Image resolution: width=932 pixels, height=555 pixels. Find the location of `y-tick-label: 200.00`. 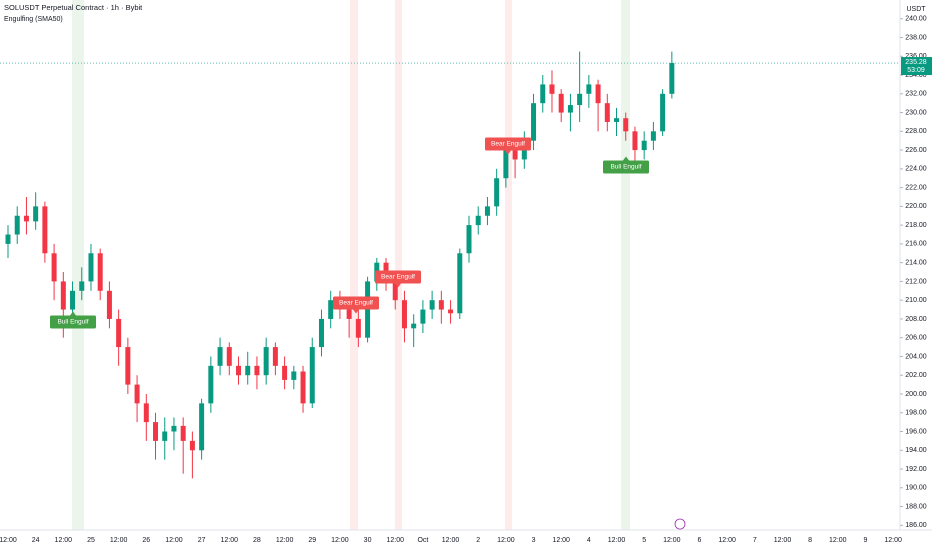

y-tick-label: 200.00 is located at coordinates (916, 394).